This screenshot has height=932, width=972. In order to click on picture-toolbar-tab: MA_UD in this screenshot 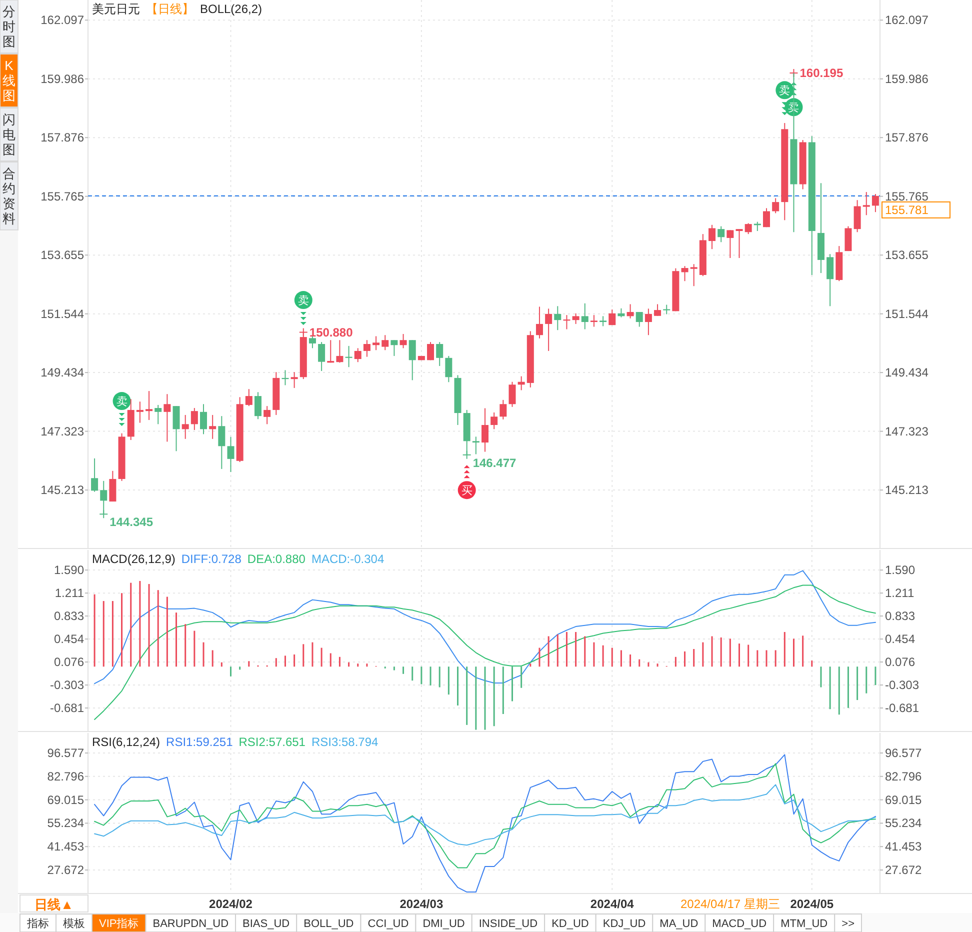, I will do `click(679, 923)`.